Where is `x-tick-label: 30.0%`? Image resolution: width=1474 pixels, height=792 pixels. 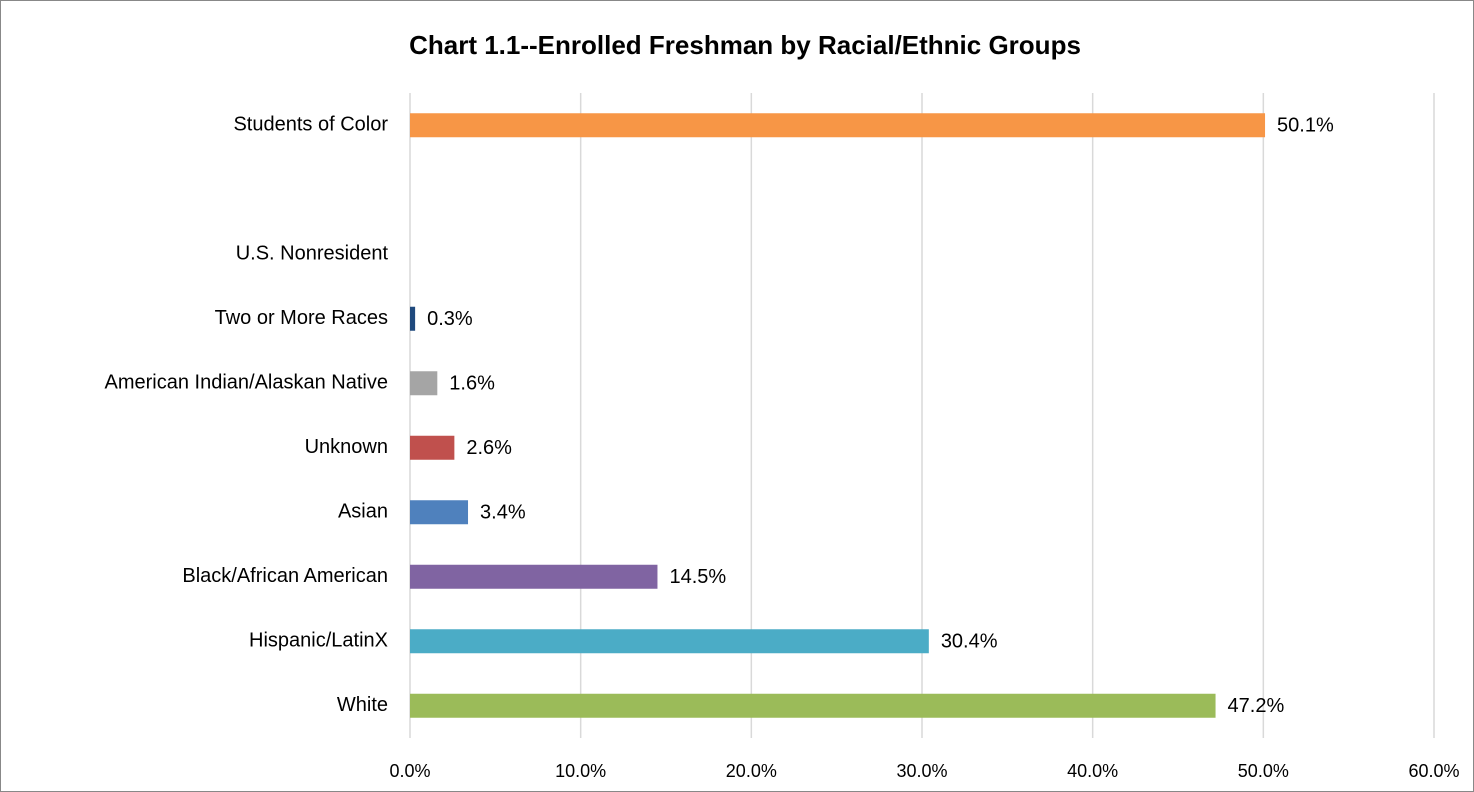
x-tick-label: 30.0% is located at coordinates (921, 771).